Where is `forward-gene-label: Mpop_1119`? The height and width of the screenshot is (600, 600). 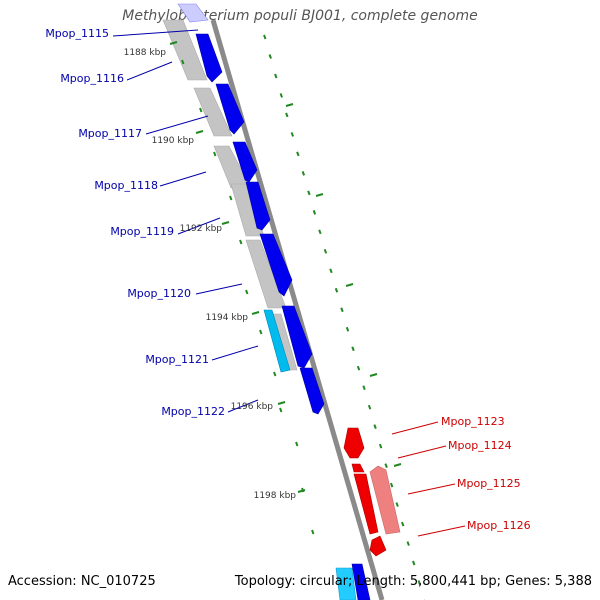 forward-gene-label: Mpop_1119 is located at coordinates (142, 231).